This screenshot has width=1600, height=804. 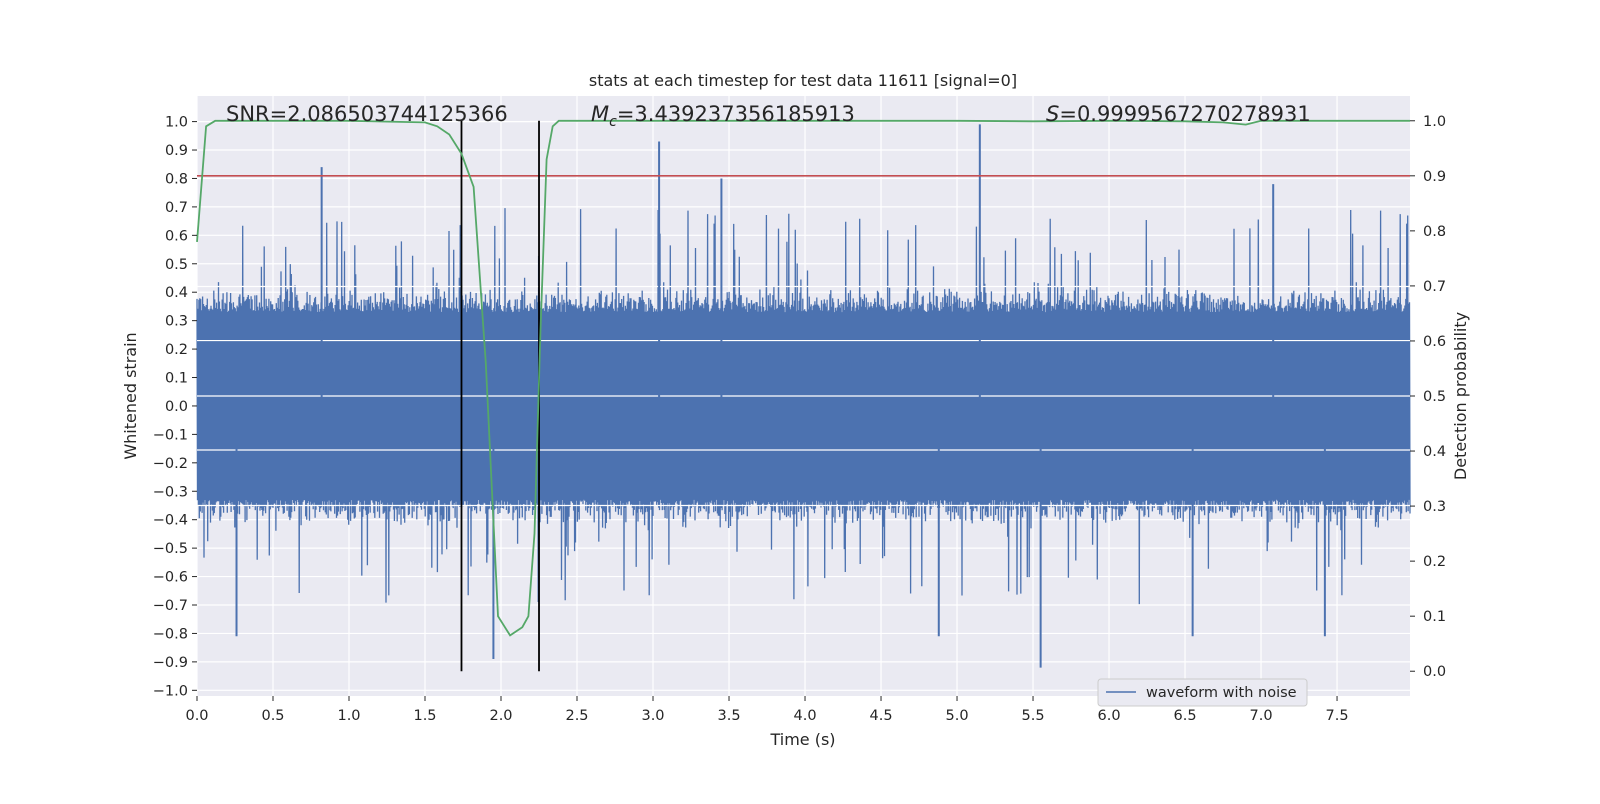 What do you see at coordinates (130, 395) in the screenshot?
I see `y-left-axis-label: Whitened strain` at bounding box center [130, 395].